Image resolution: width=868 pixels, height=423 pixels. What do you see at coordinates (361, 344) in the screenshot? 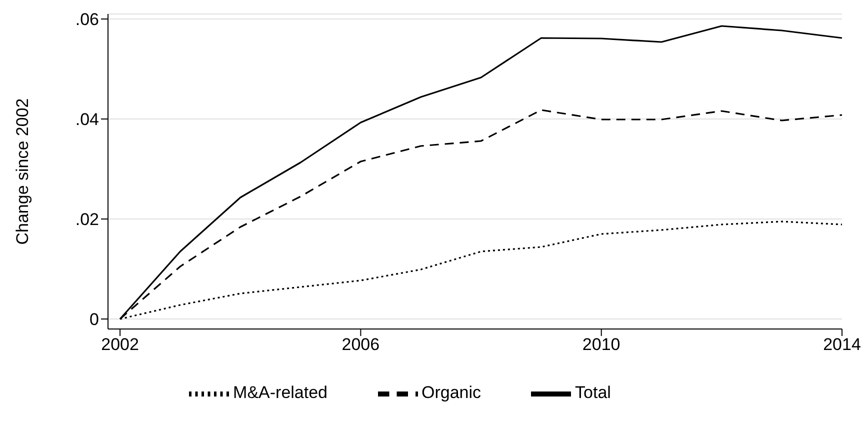
I see `x-tick-label: 2006` at bounding box center [361, 344].